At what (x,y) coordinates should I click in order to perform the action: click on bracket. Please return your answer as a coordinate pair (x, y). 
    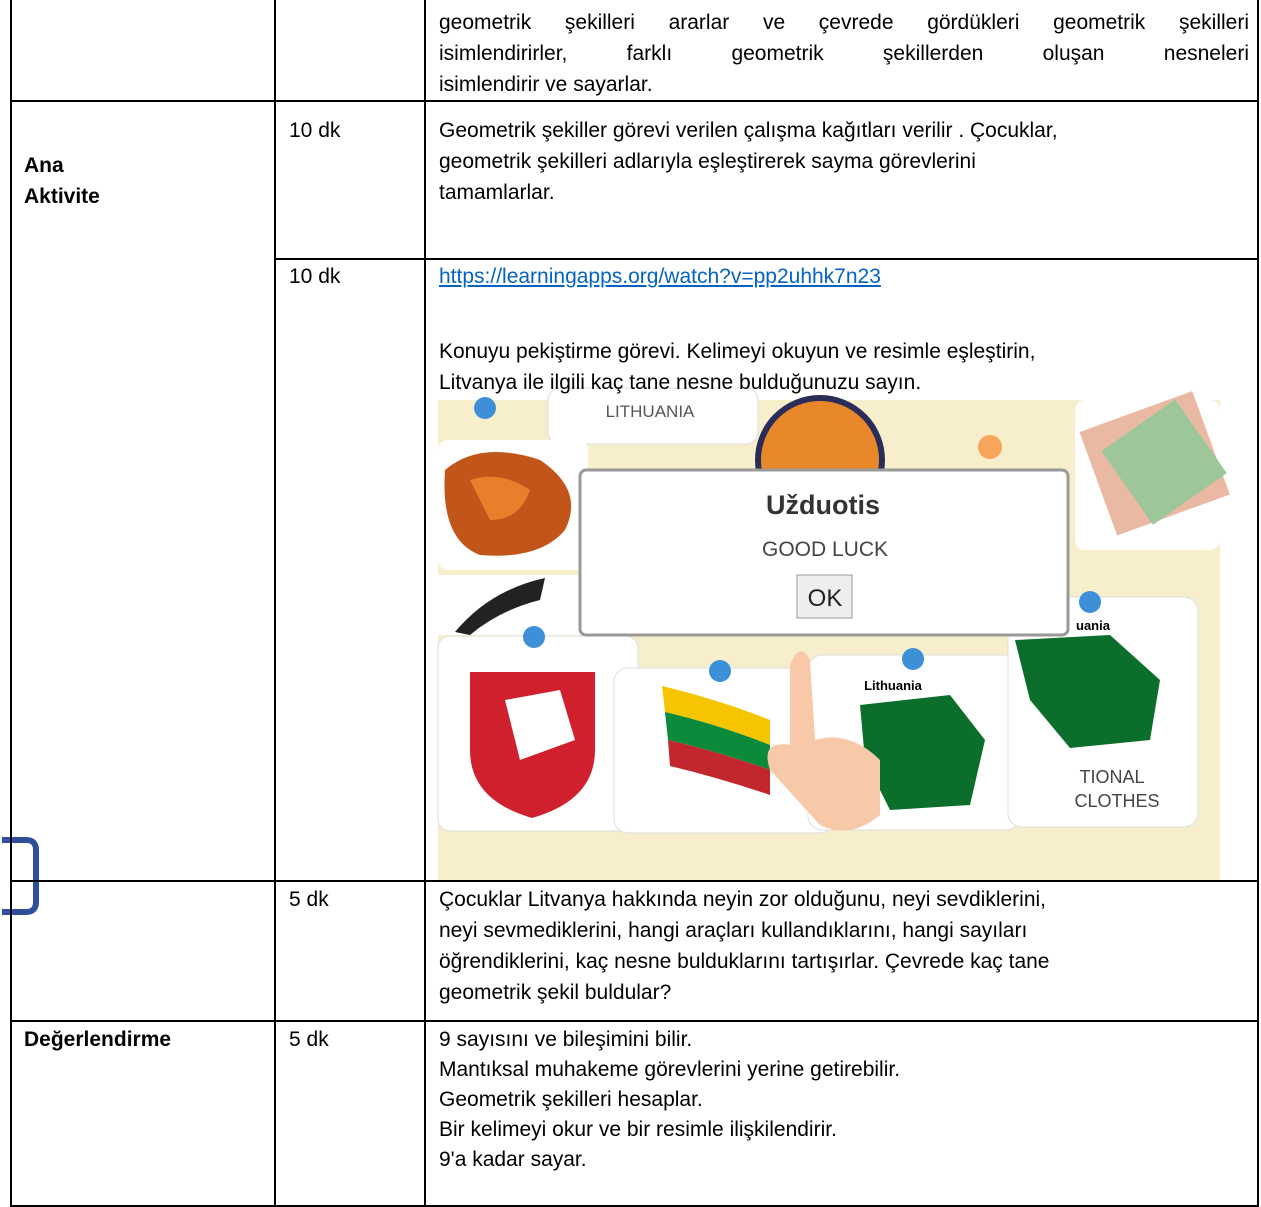
    Looking at the image, I should click on (20, 876).